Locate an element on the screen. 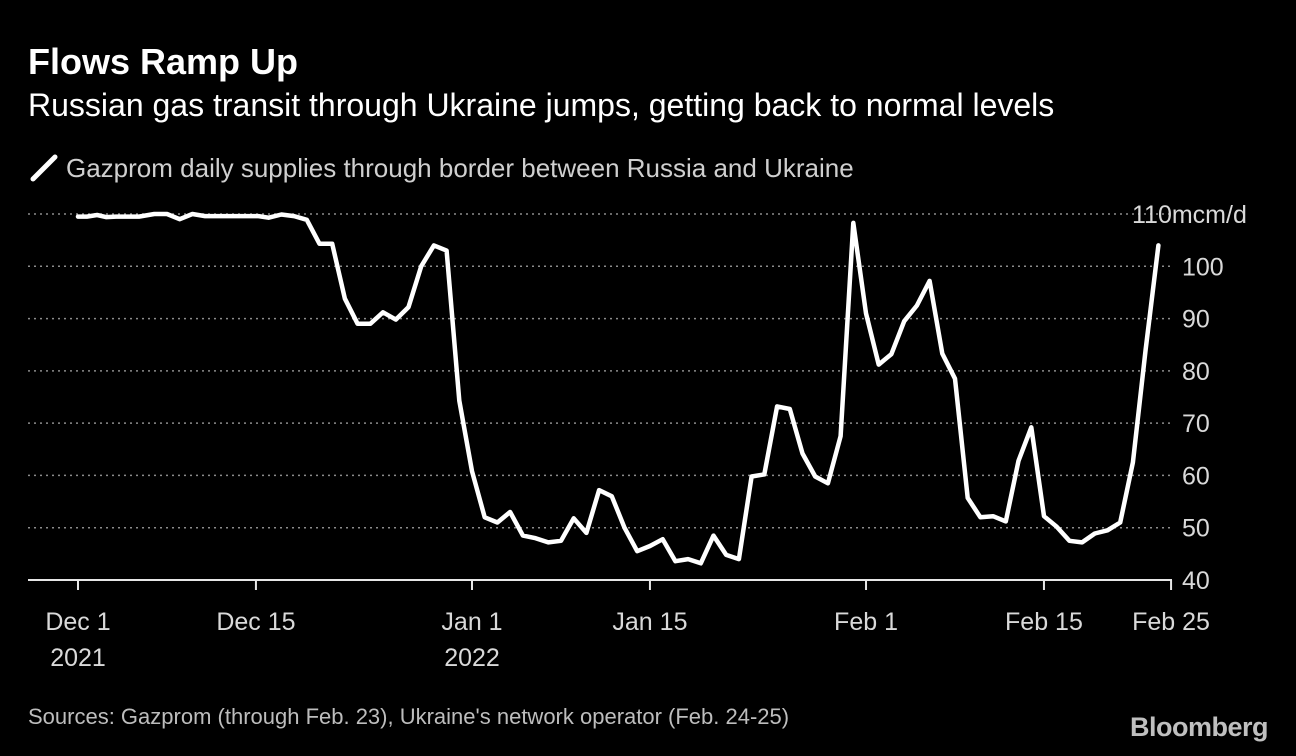 The image size is (1296, 756). chart-title: Flows Ramp Up is located at coordinates (163, 61).